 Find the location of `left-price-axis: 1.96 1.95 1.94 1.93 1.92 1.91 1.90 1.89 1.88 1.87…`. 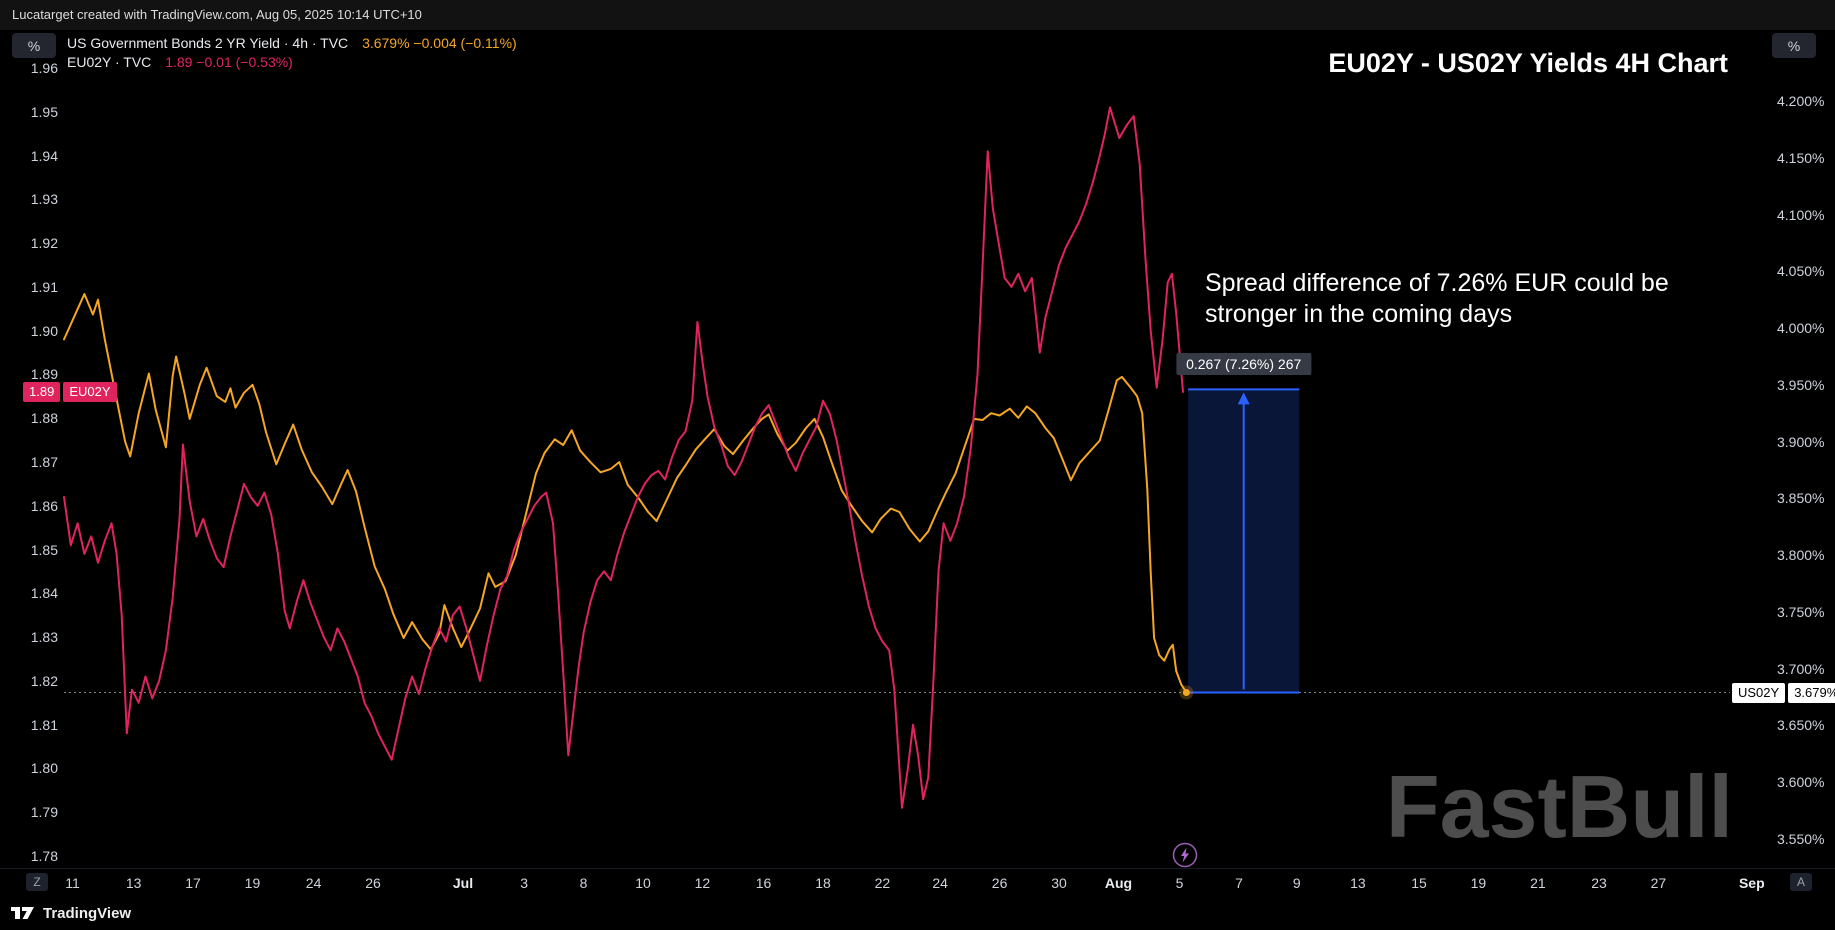

left-price-axis: 1.96 1.95 1.94 1.93 1.92 1.91 1.90 1.89 1.88 1.87… is located at coordinates (30, 449).